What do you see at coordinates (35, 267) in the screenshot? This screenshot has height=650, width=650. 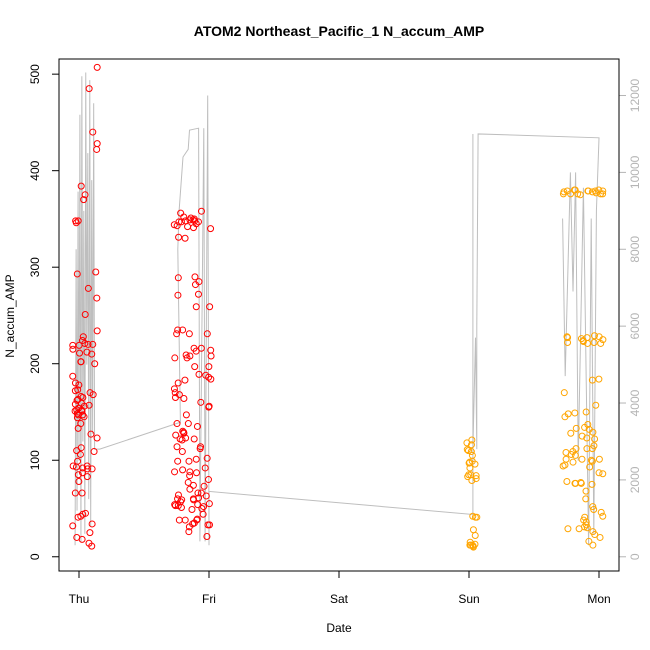 I see `y-tick-label: 300` at bounding box center [35, 267].